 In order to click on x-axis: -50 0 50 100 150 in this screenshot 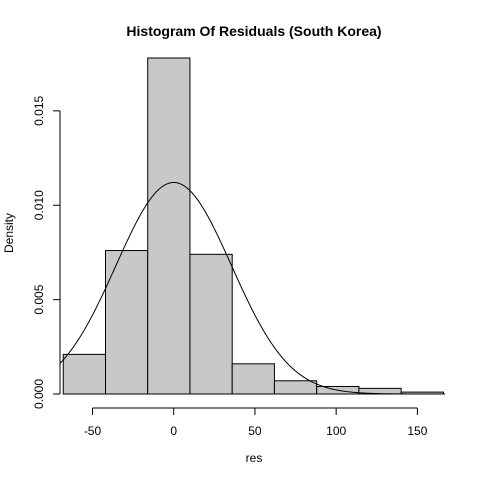, I will do `click(256, 422)`.